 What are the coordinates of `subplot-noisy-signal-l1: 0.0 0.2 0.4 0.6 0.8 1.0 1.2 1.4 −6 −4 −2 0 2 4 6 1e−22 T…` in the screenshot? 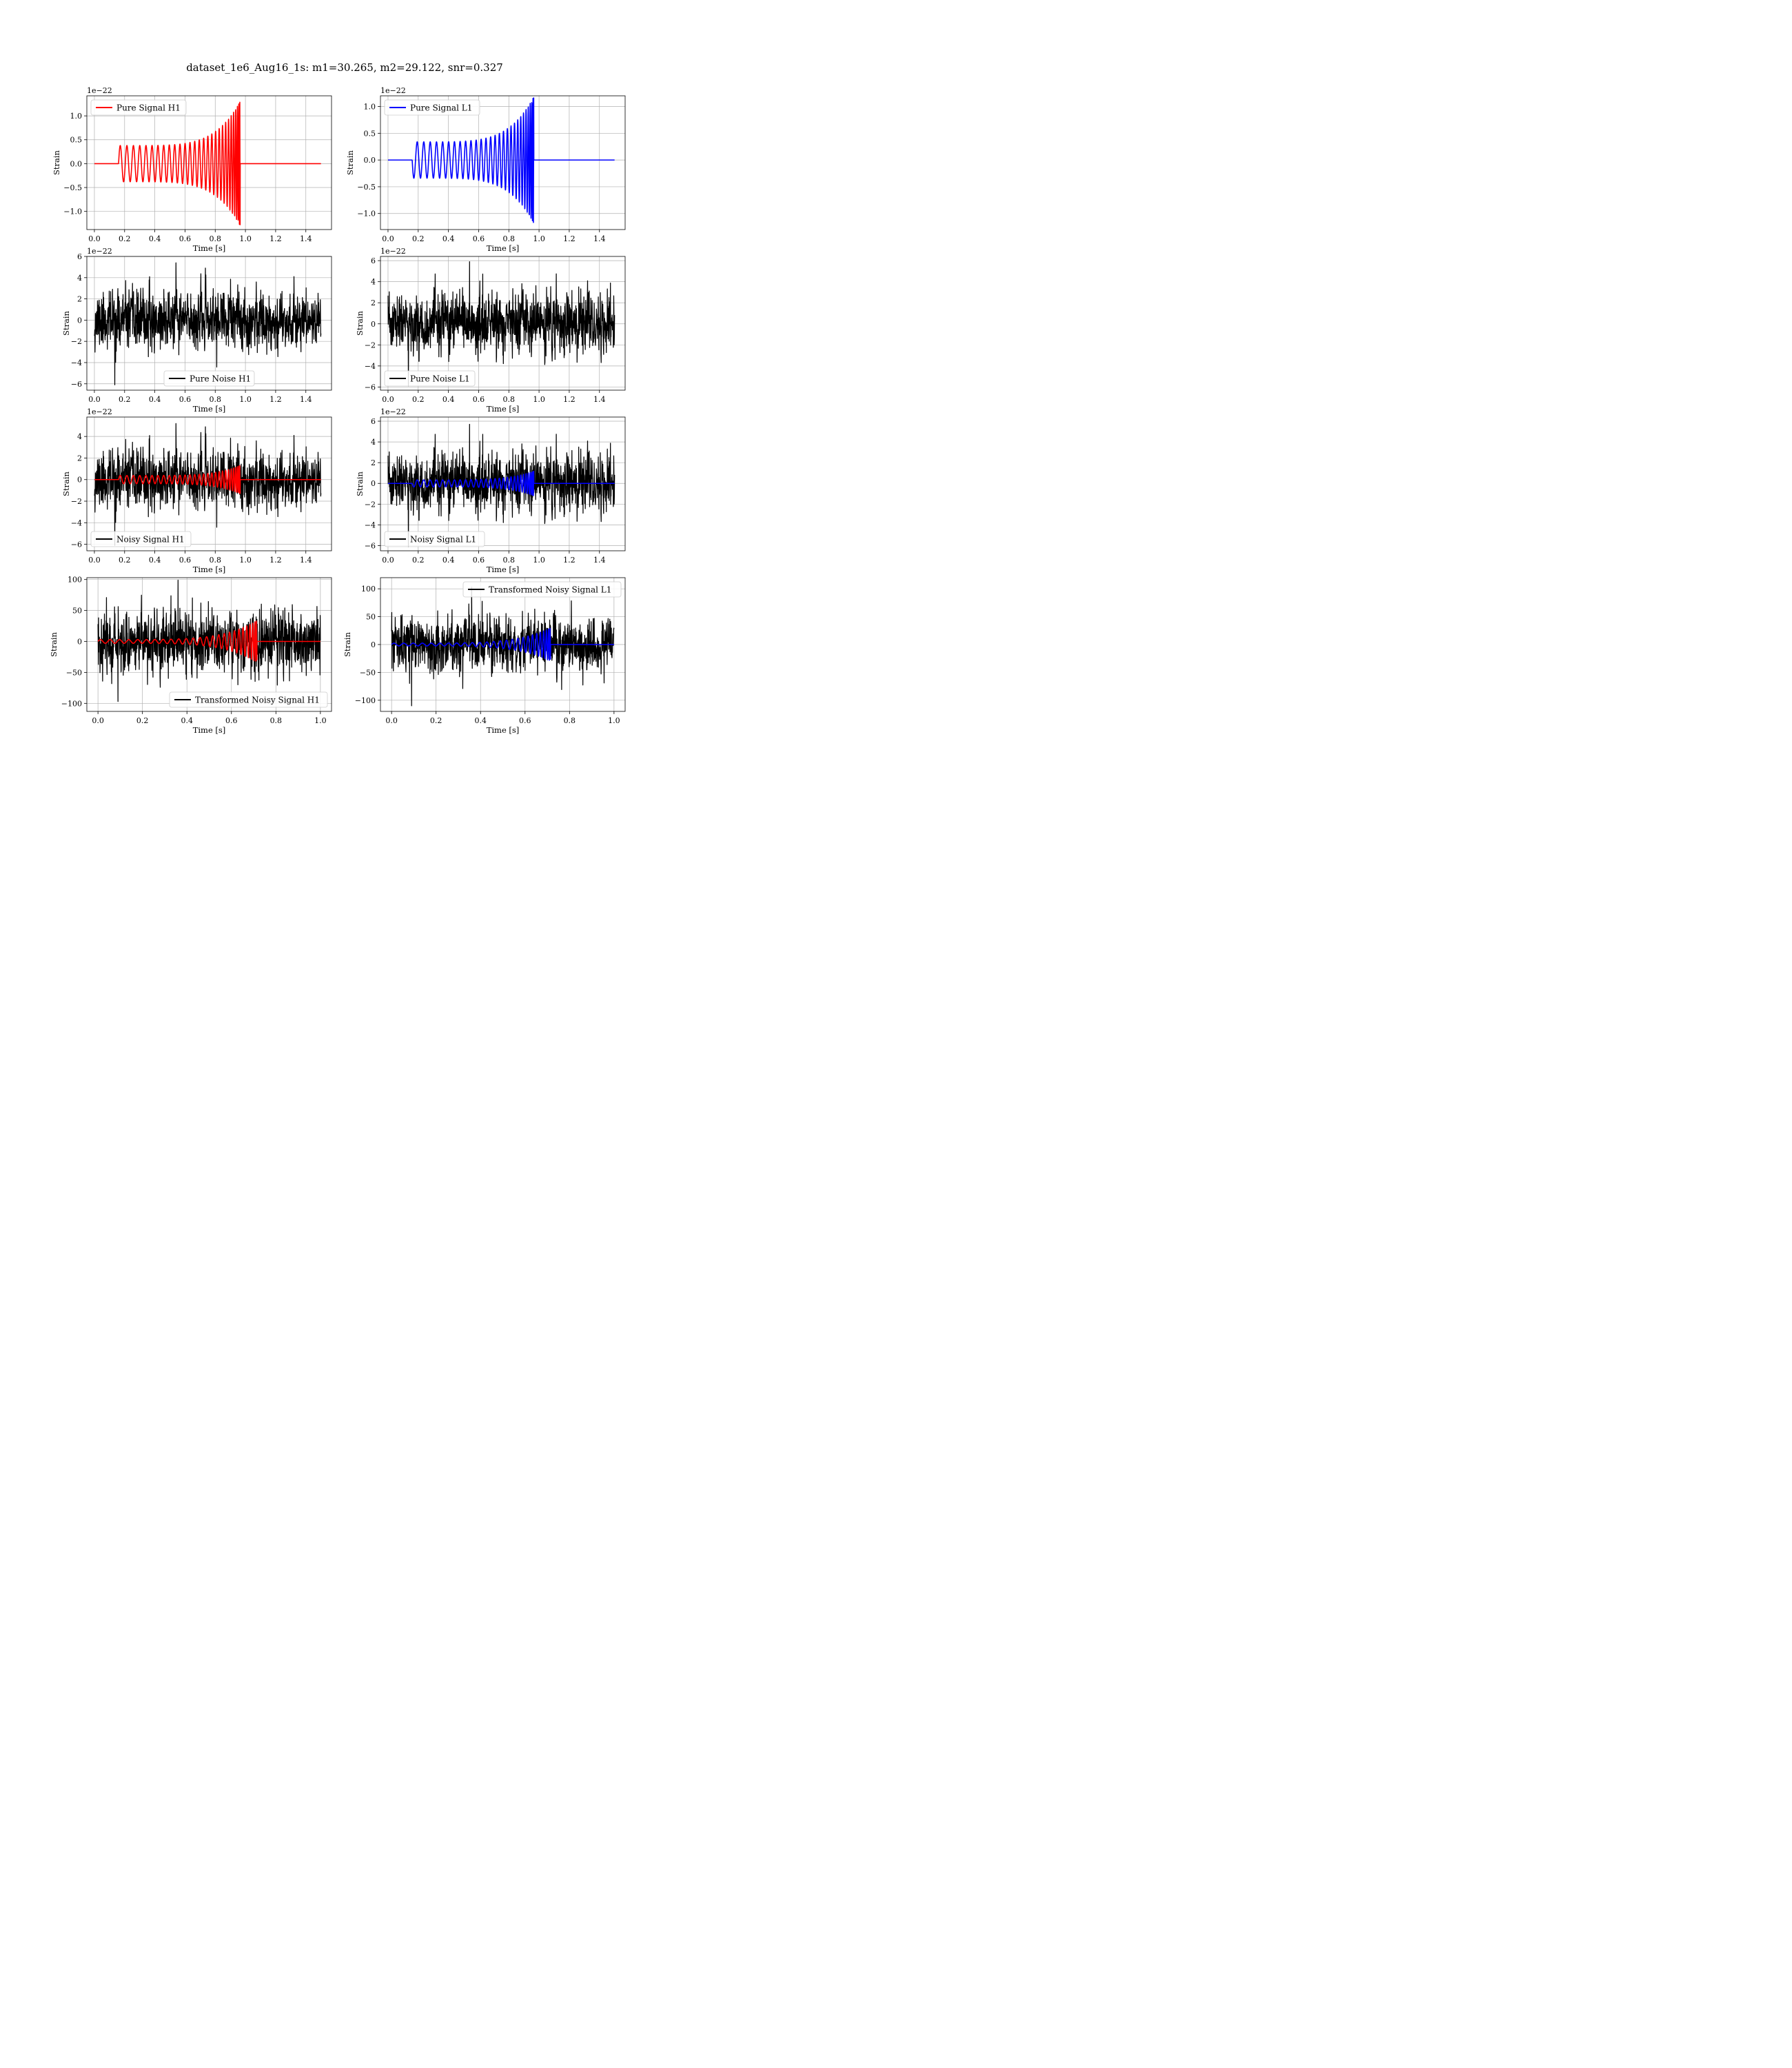 It's located at (490, 491).